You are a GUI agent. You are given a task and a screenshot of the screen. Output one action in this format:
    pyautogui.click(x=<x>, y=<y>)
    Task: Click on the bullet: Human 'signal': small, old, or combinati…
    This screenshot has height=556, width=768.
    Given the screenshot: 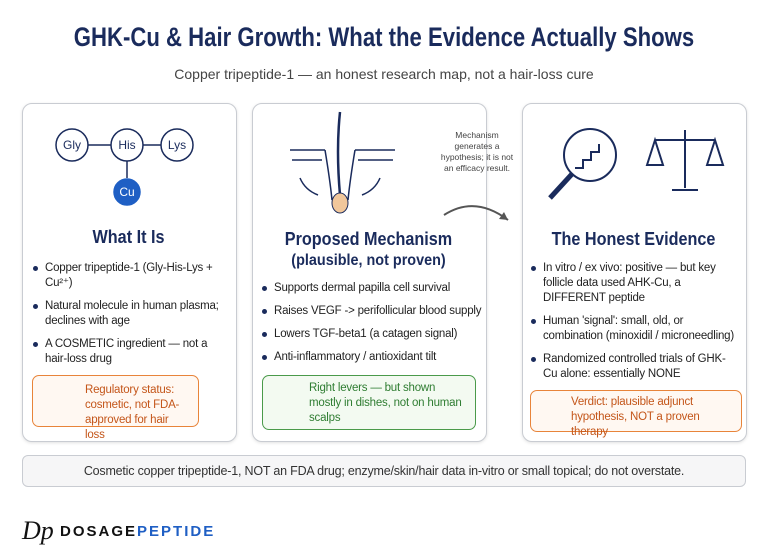 What is the action you would take?
    pyautogui.click(x=634, y=329)
    